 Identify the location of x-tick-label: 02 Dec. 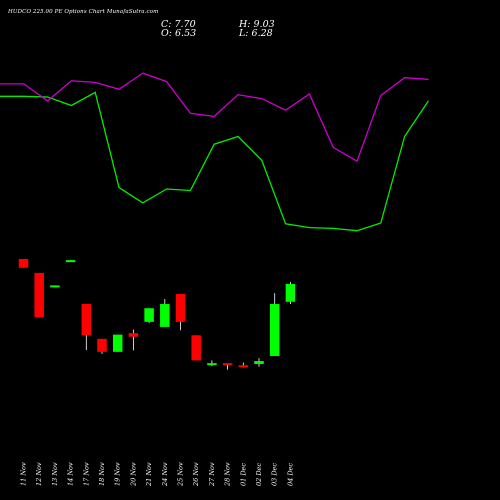
(259, 474).